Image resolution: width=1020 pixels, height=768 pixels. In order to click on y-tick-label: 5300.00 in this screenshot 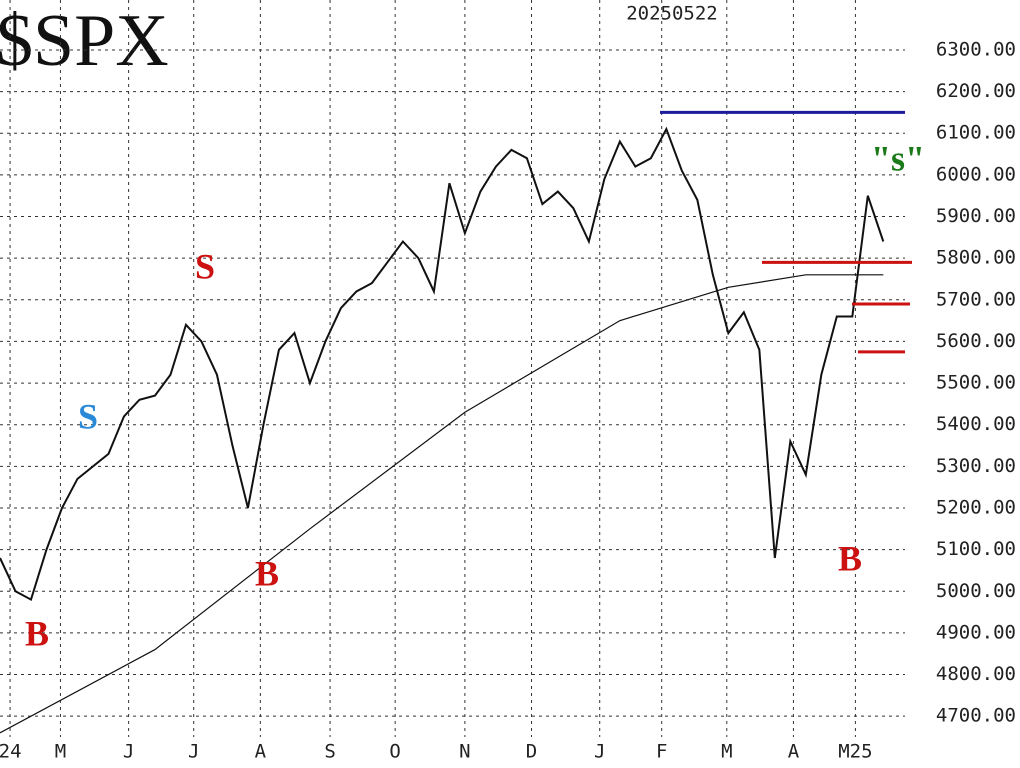, I will do `click(976, 466)`.